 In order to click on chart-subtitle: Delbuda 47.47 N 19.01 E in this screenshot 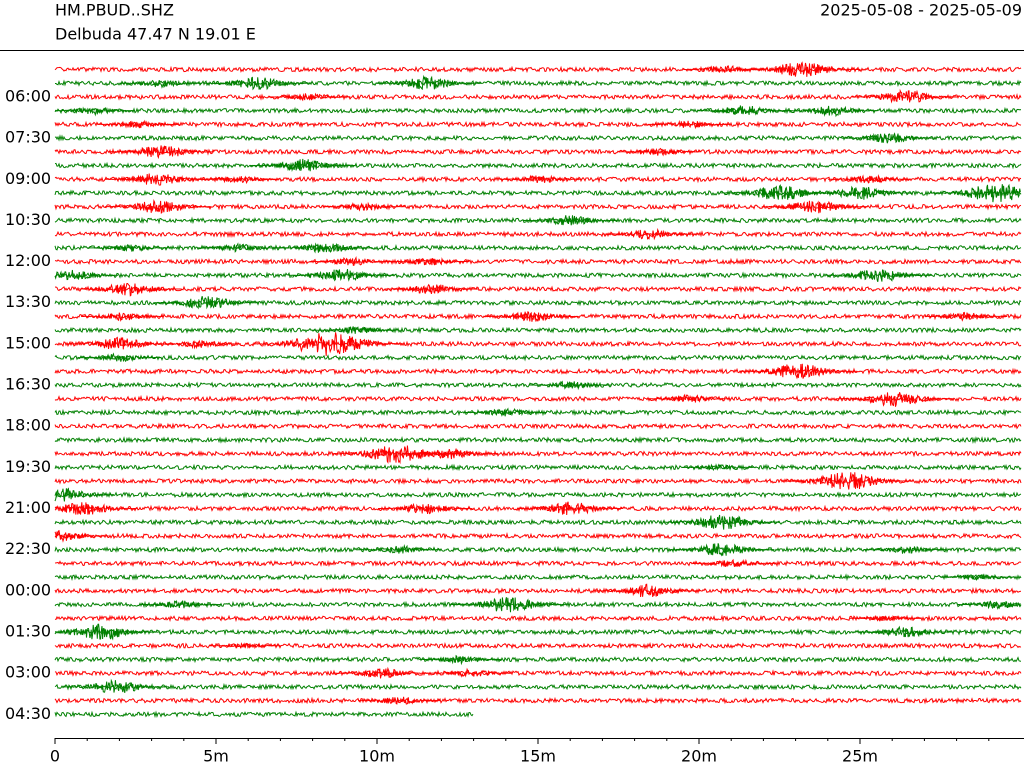, I will do `click(155, 34)`.